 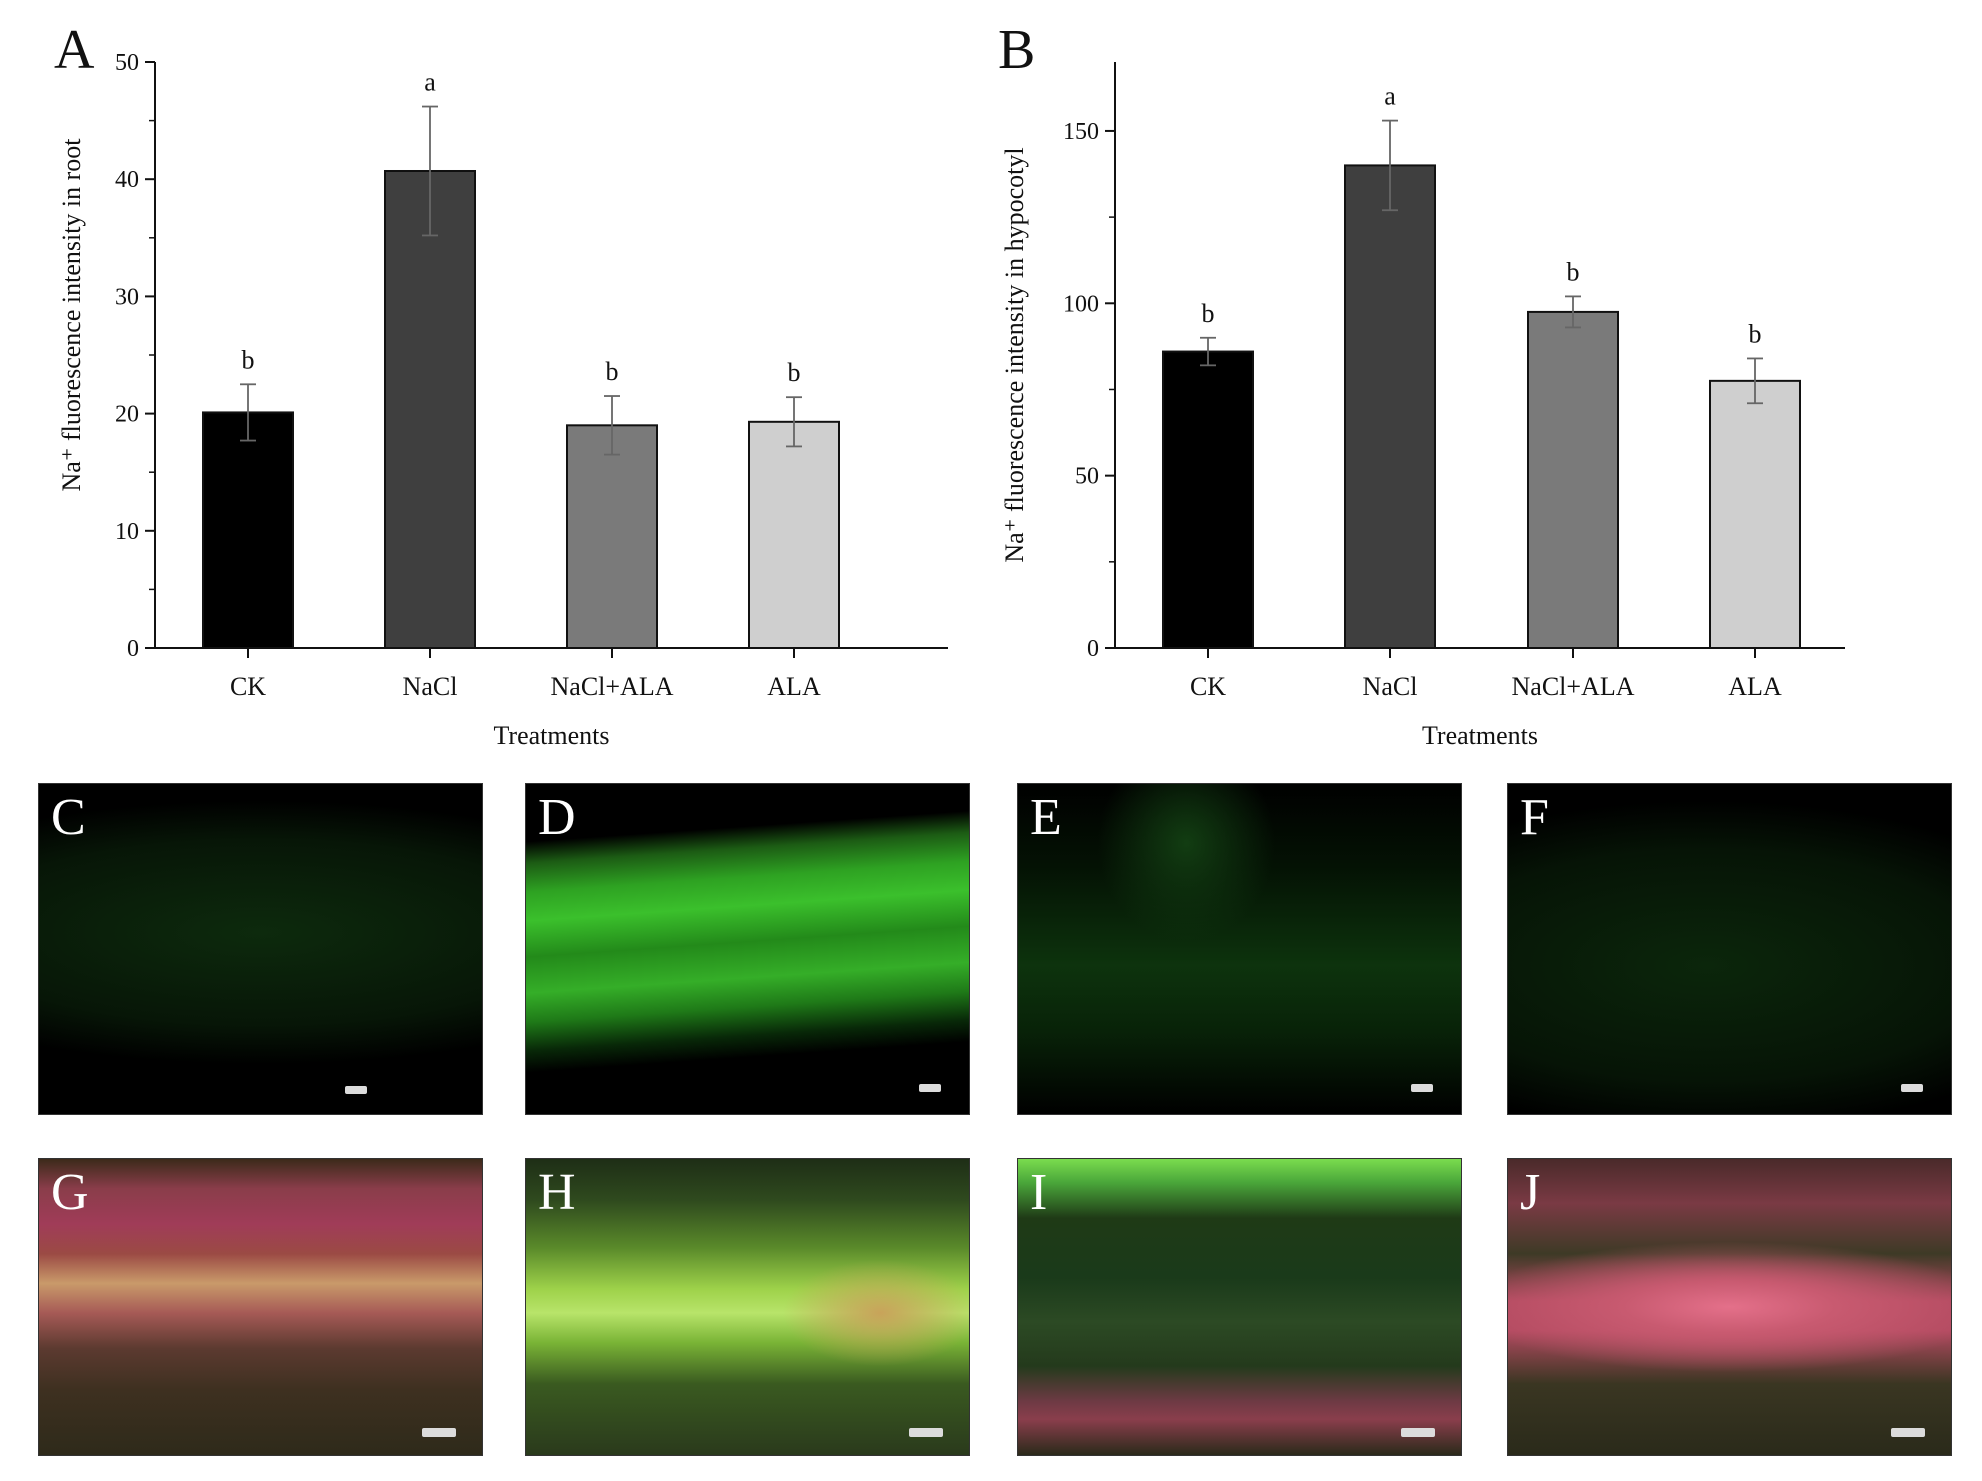 What do you see at coordinates (127, 297) in the screenshot?
I see `y-tick-label: 30` at bounding box center [127, 297].